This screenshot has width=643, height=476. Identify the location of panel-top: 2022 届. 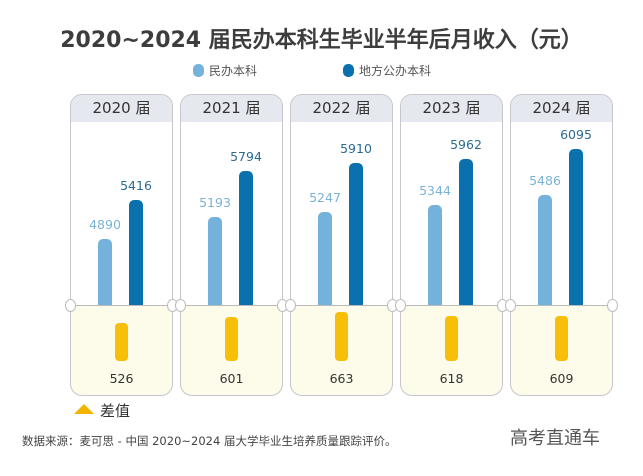
(341, 200).